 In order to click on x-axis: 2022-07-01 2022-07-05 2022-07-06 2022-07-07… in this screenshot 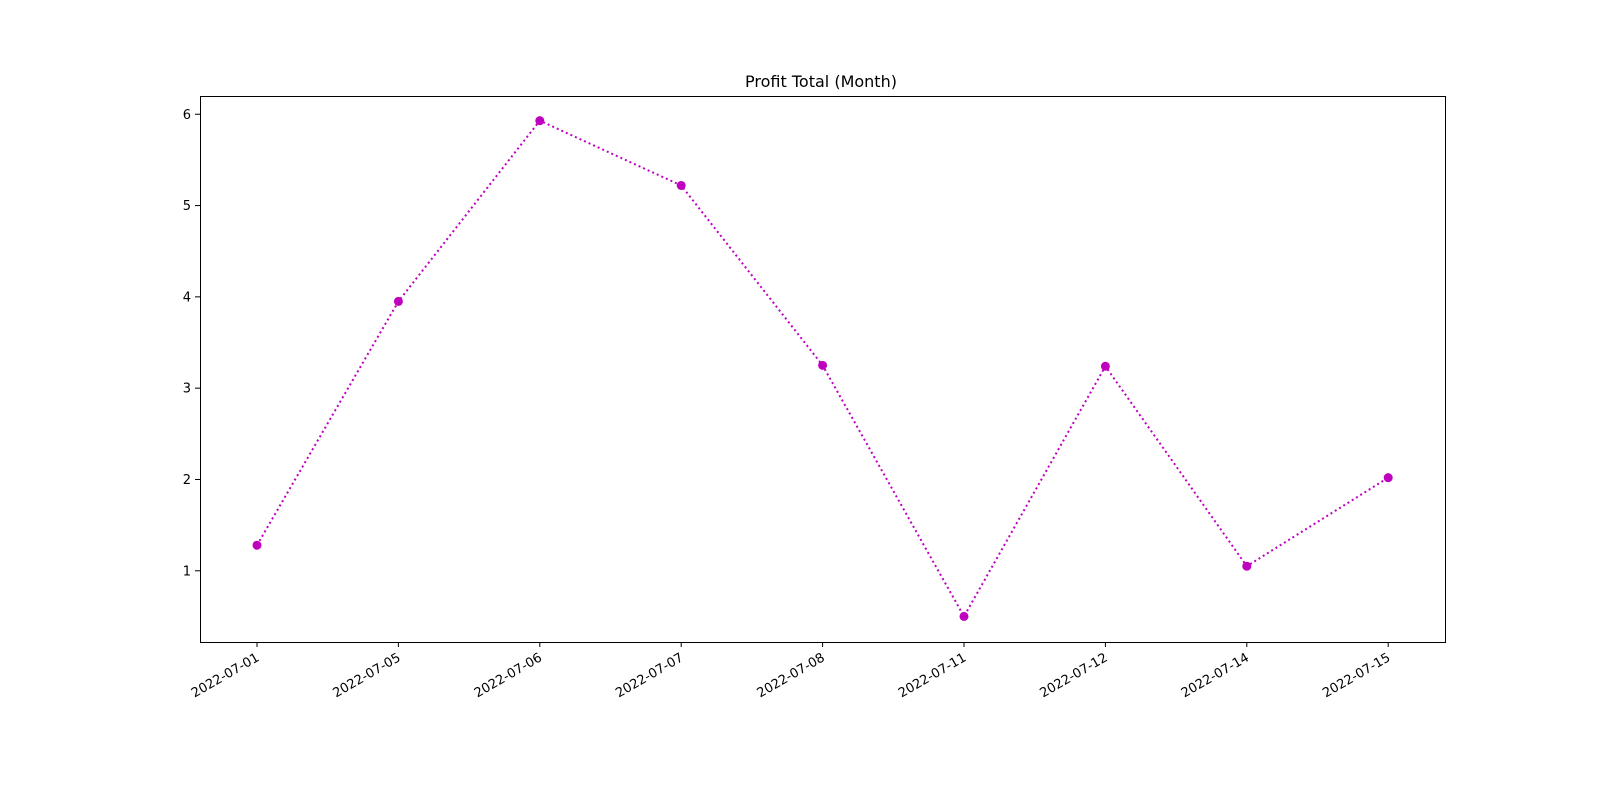, I will do `click(791, 671)`.